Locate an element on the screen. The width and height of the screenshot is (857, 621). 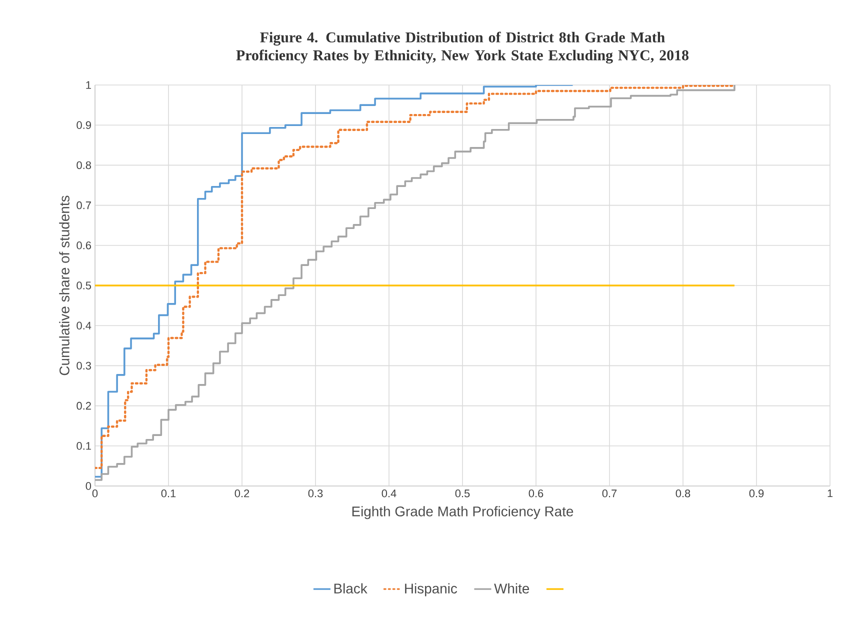
legend-label: Black is located at coordinates (351, 588).